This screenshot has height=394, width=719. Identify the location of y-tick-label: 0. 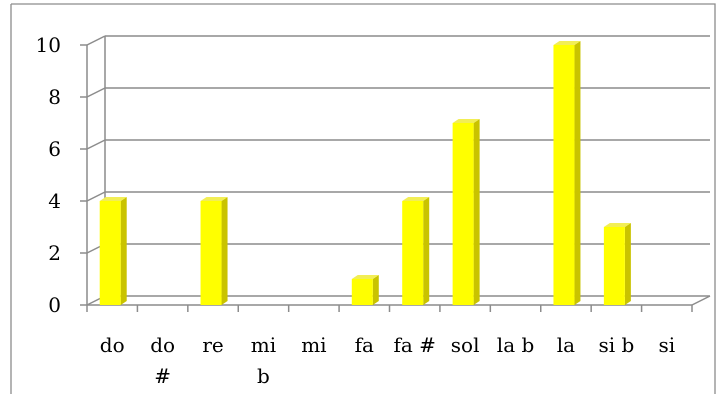
(54, 305).